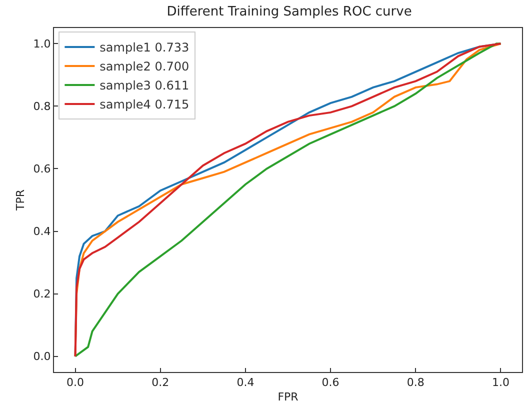  Describe the element at coordinates (245, 383) in the screenshot. I see `x-tick-label: 0.4` at that location.